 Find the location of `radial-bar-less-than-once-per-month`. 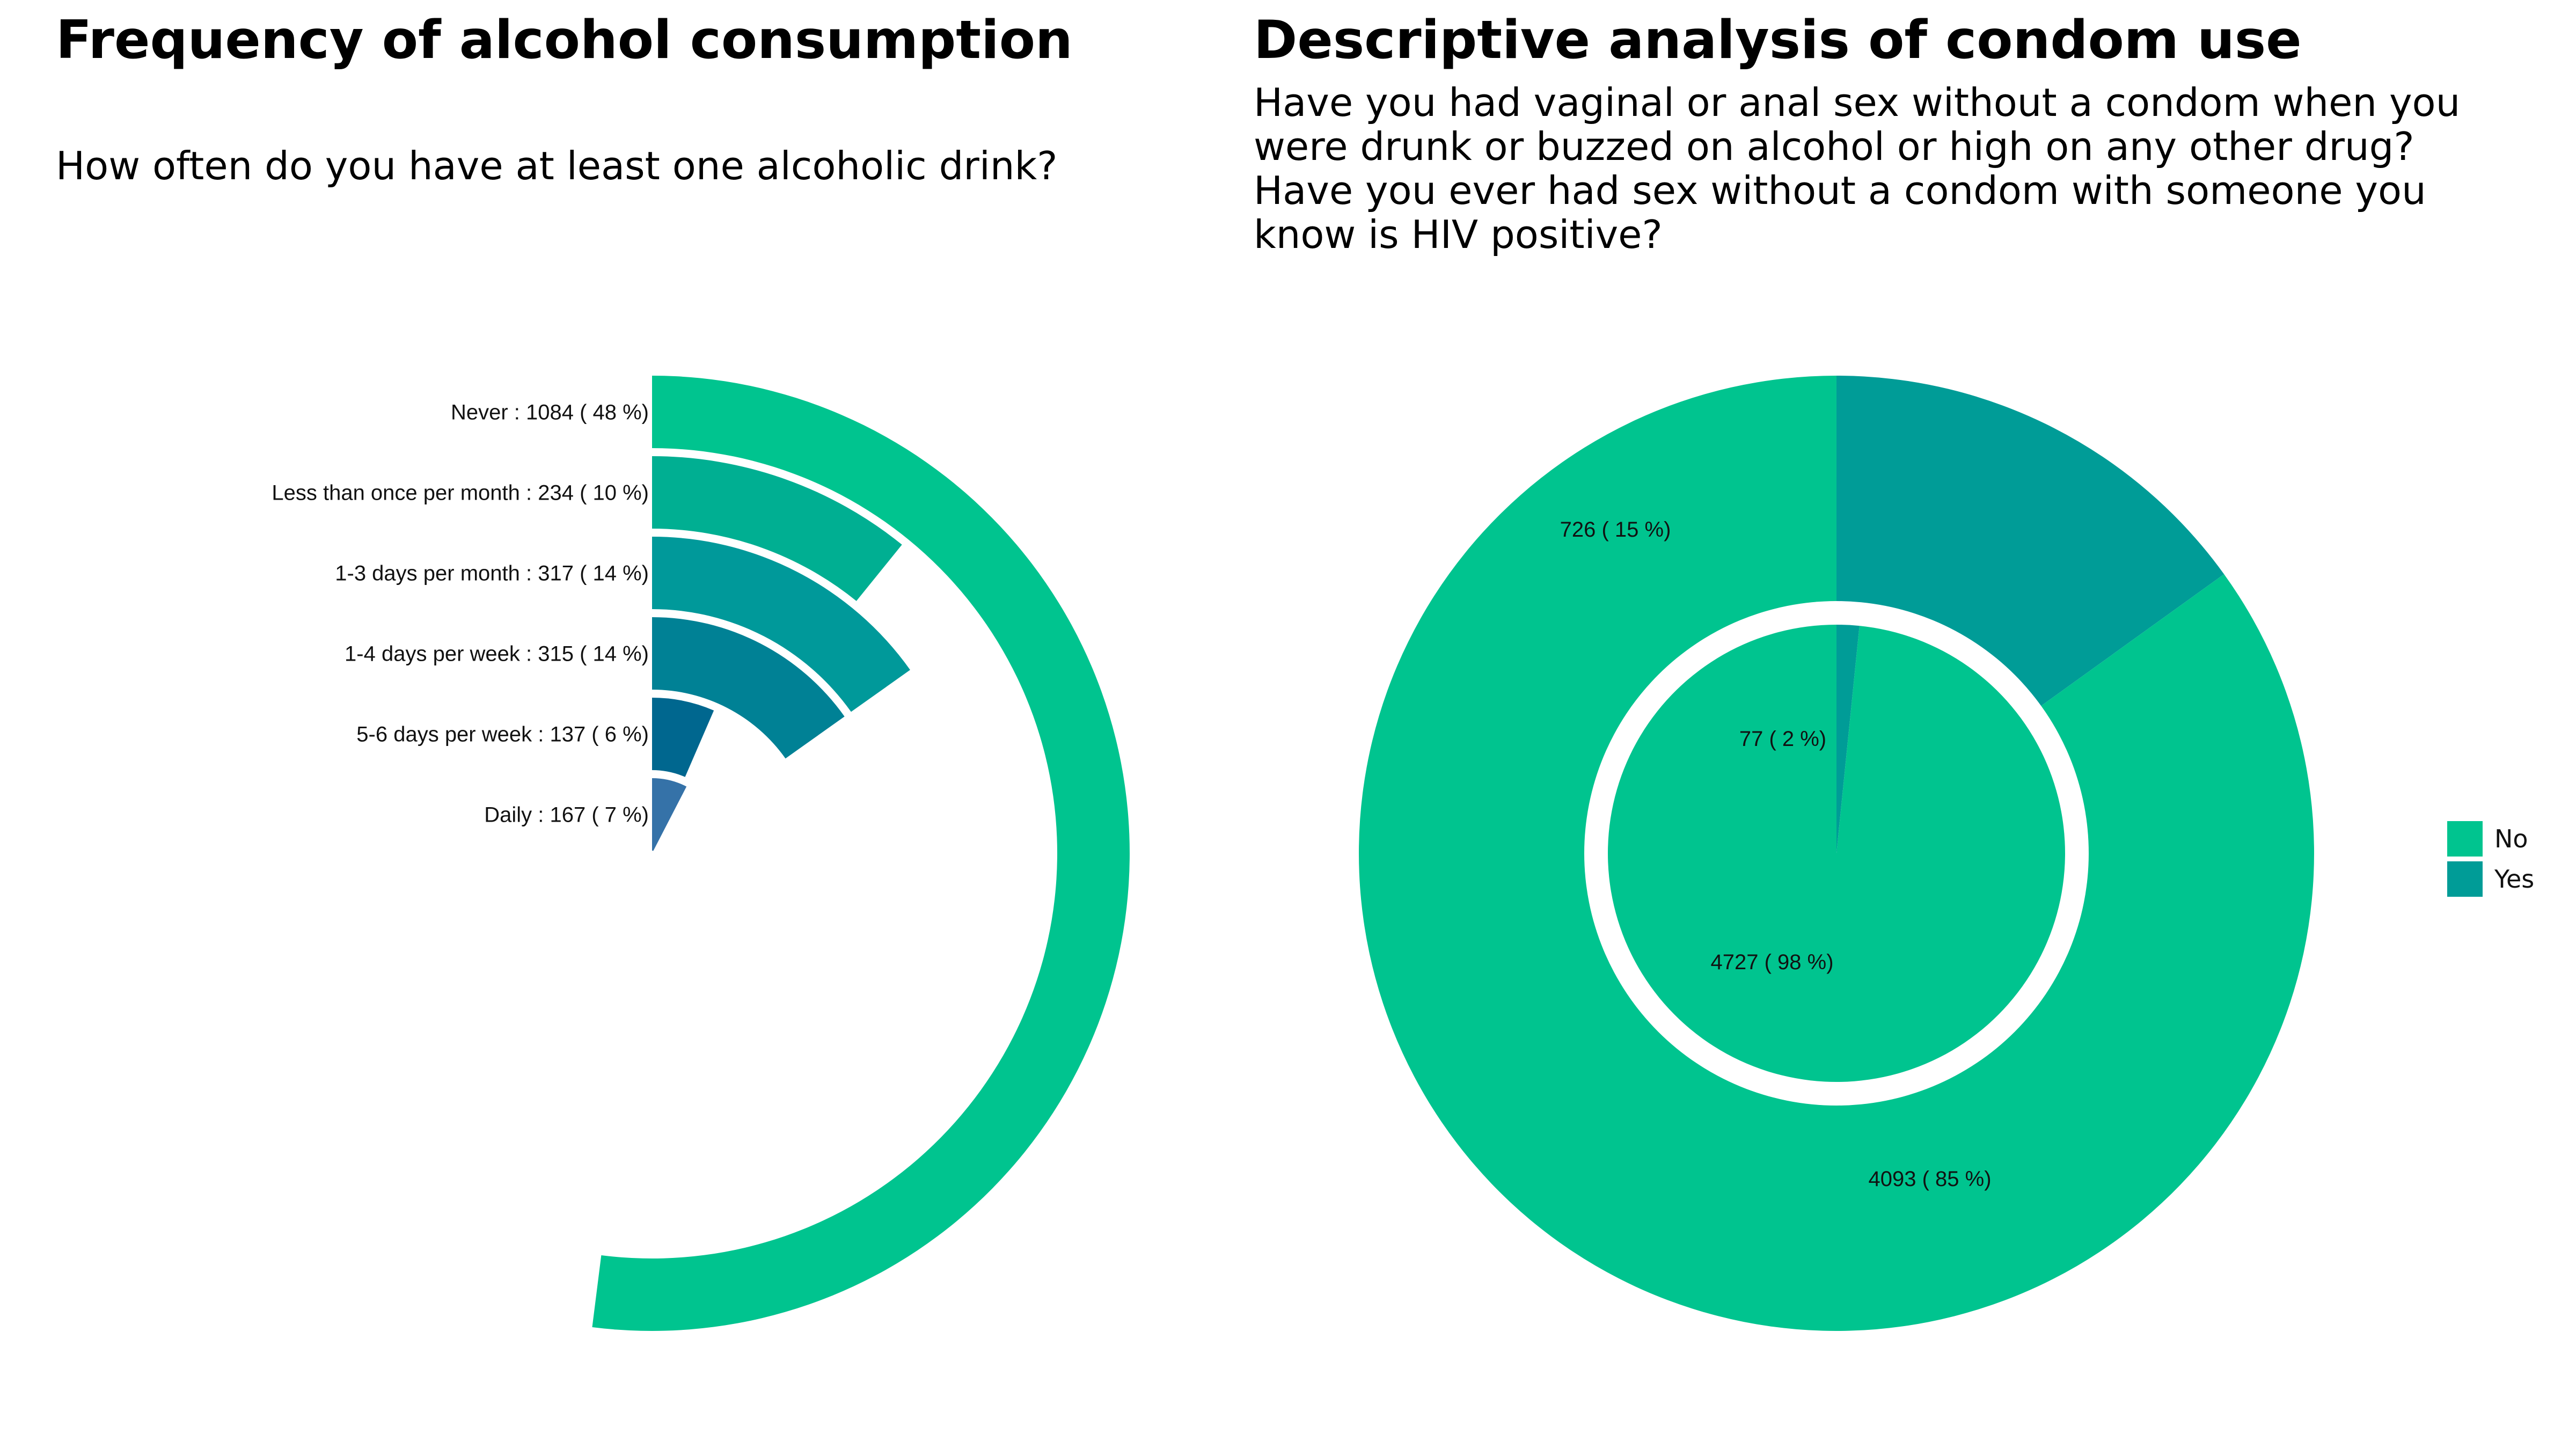

radial-bar-less-than-once-per-month is located at coordinates (777, 528).